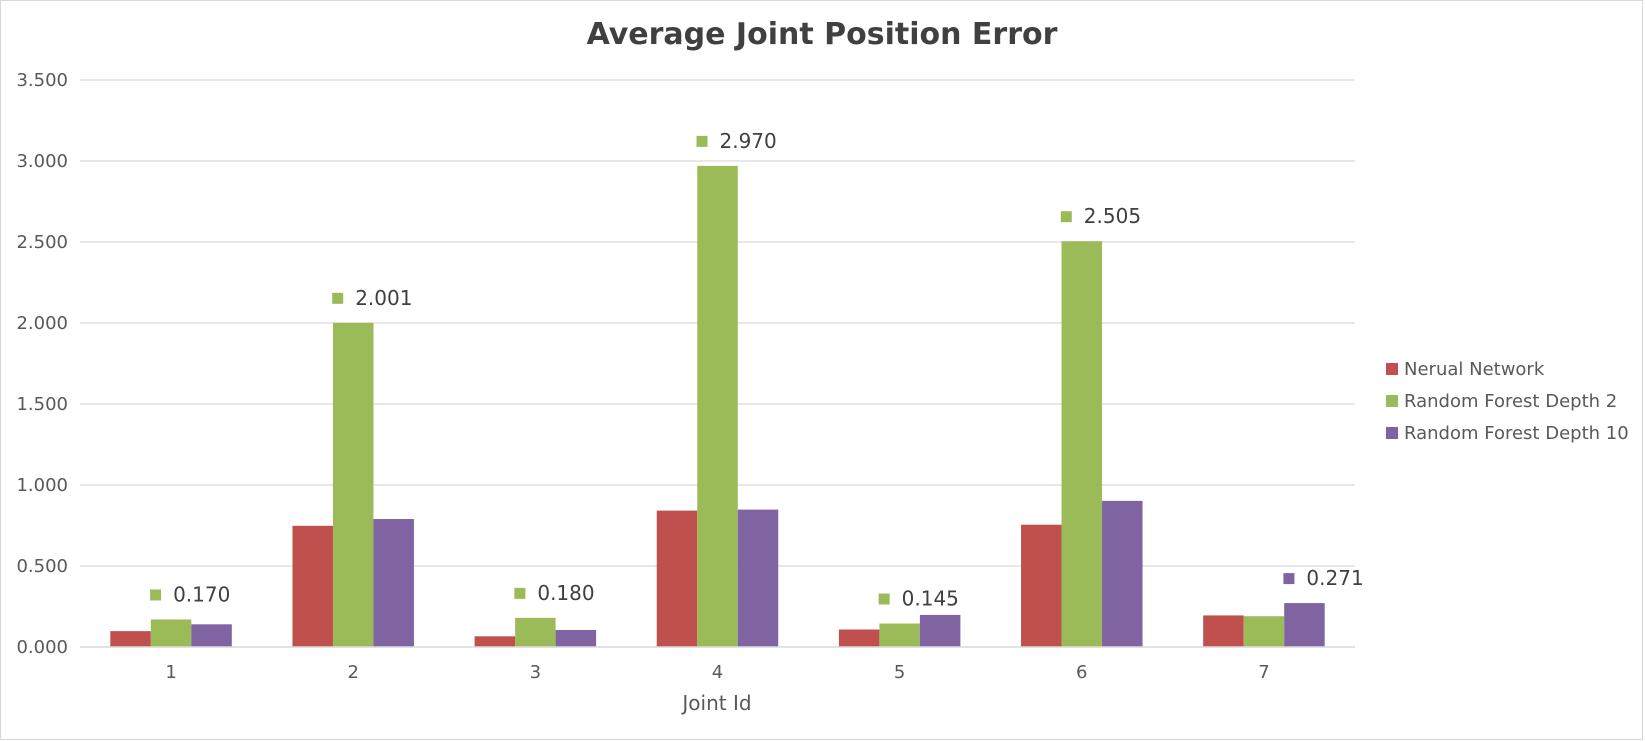 This screenshot has height=742, width=1645. I want to click on x-tick-label: 1, so click(170, 672).